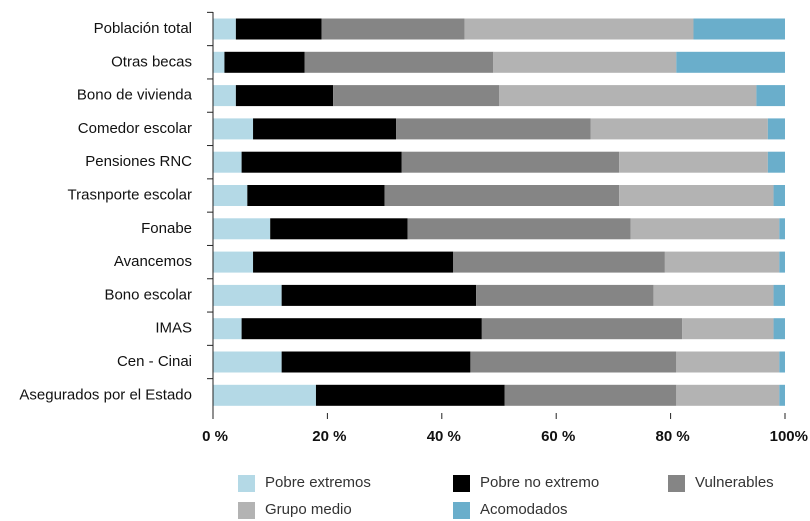 The image size is (810, 521). I want to click on y-tick-label: Bono escolar, so click(148, 294).